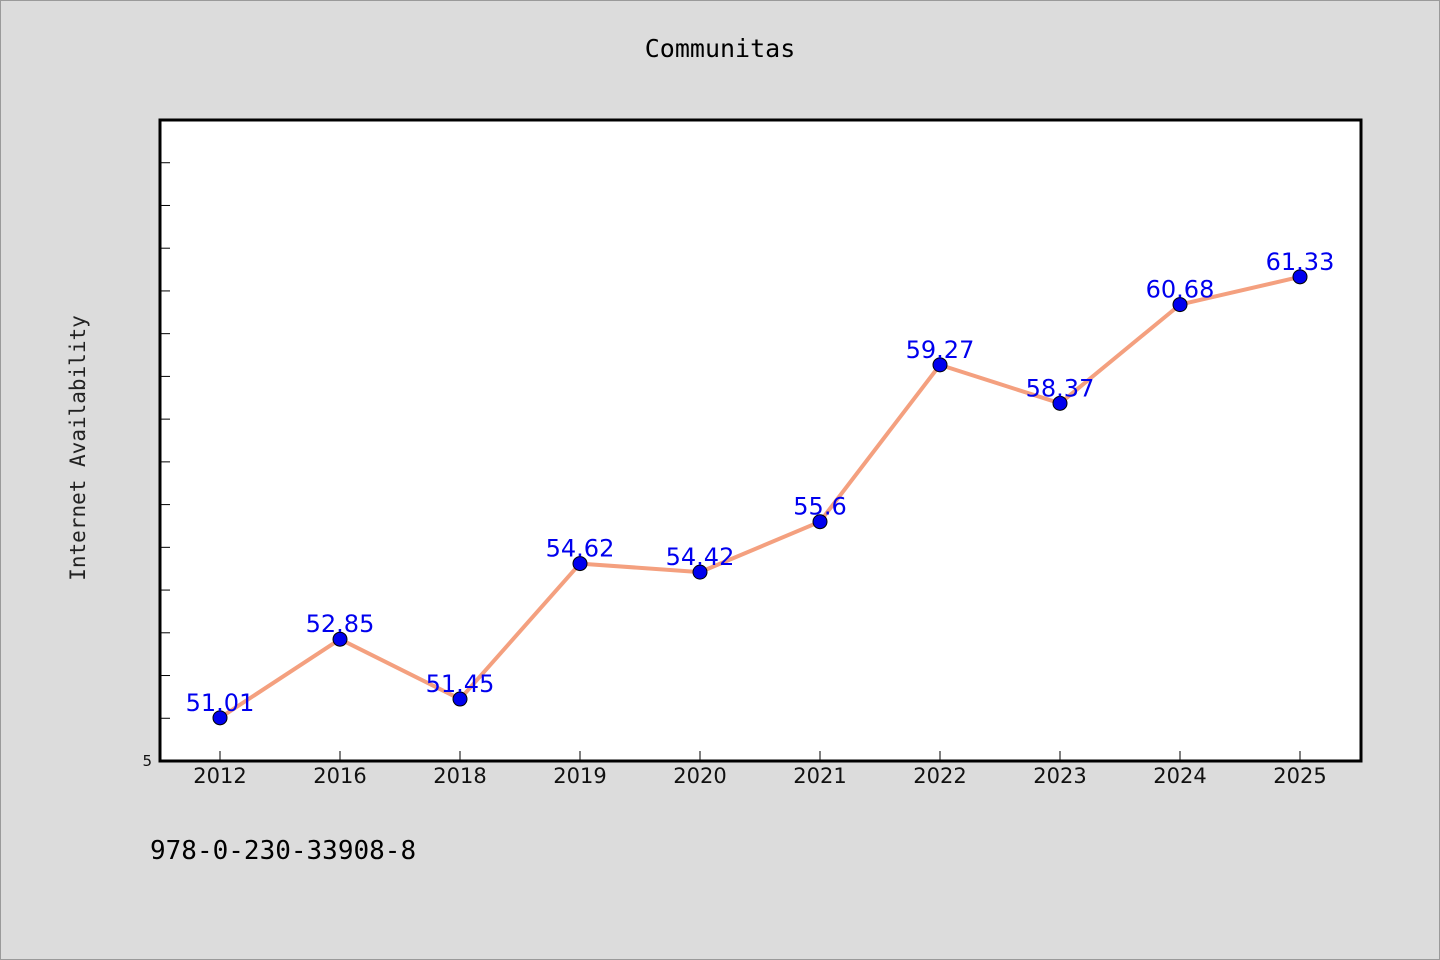  What do you see at coordinates (459, 776) in the screenshot?
I see `x-tick-label: 2018` at bounding box center [459, 776].